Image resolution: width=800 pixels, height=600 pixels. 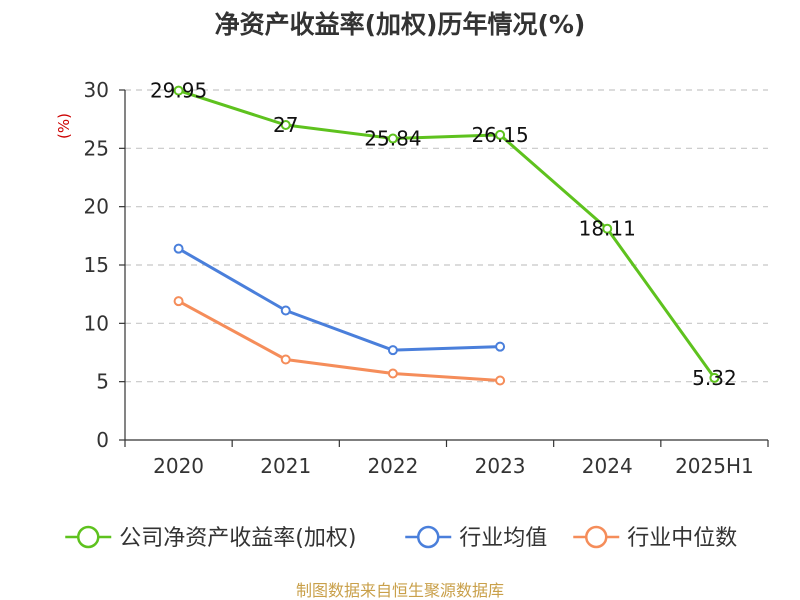 What do you see at coordinates (178, 466) in the screenshot?
I see `x-tick-label: 2020` at bounding box center [178, 466].